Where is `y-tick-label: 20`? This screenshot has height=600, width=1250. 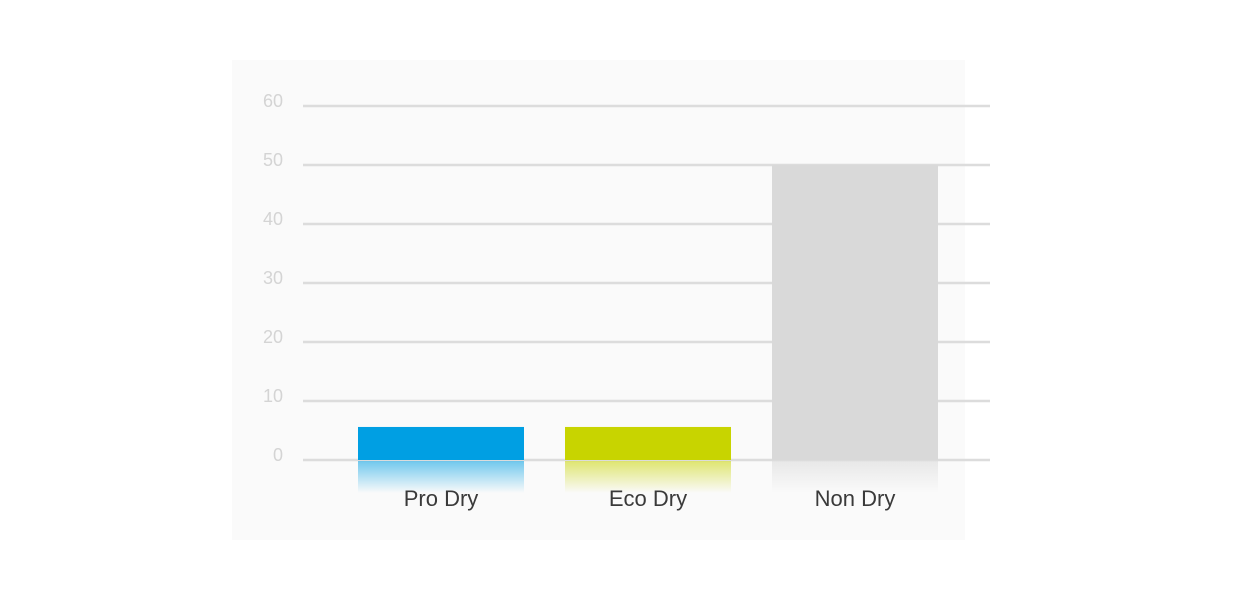 y-tick-label: 20 is located at coordinates (273, 337).